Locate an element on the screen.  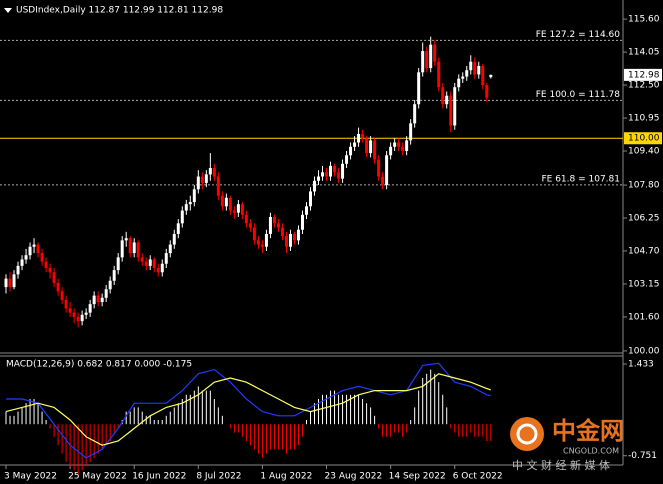
last-price-label: 112.98 is located at coordinates (644, 75).